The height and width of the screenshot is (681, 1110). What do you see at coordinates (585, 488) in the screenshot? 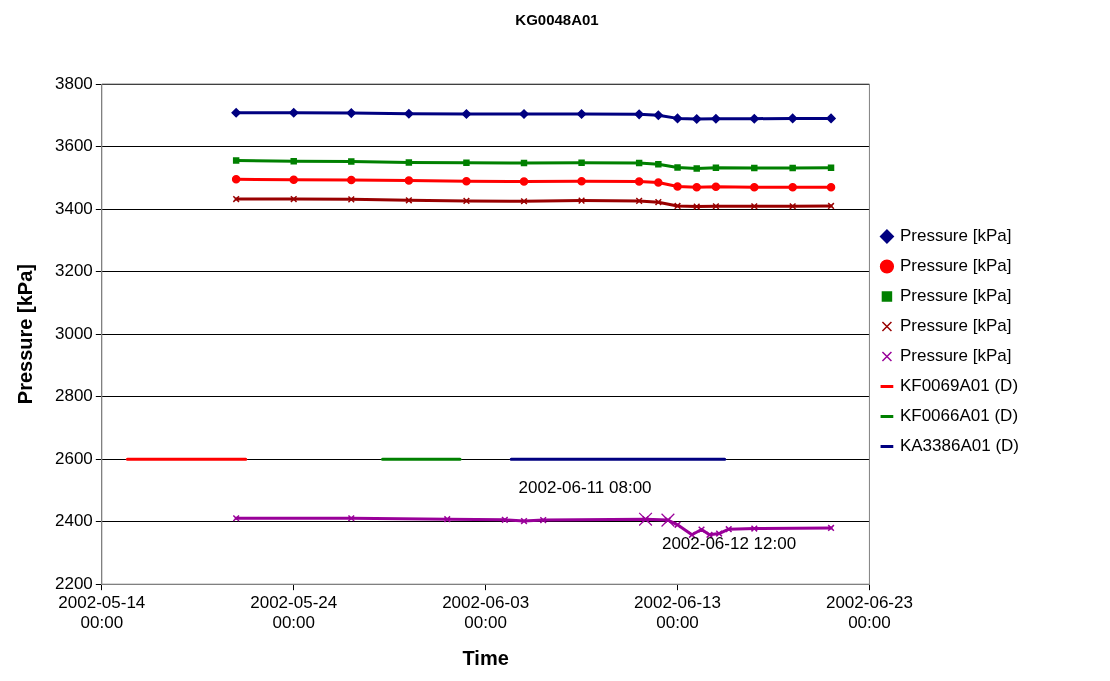
I see `annotation: 2002-06-11 08:00` at bounding box center [585, 488].